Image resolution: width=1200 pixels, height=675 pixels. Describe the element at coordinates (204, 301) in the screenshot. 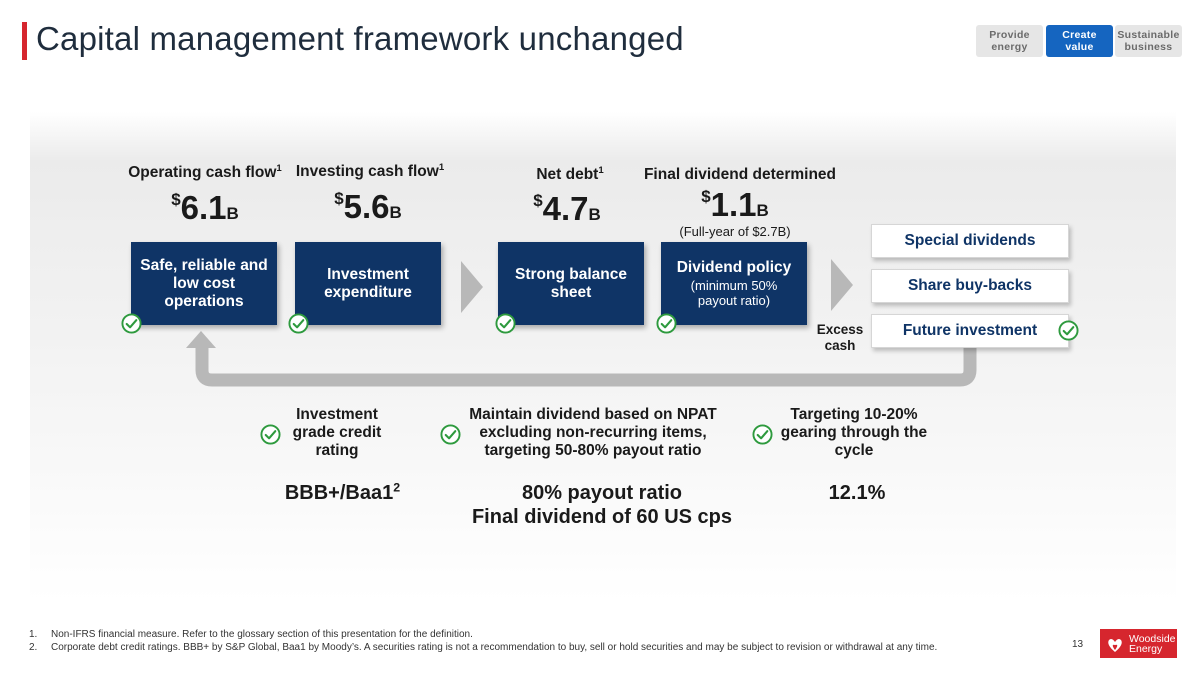

I see `safe-operations-line-3: operations` at that location.